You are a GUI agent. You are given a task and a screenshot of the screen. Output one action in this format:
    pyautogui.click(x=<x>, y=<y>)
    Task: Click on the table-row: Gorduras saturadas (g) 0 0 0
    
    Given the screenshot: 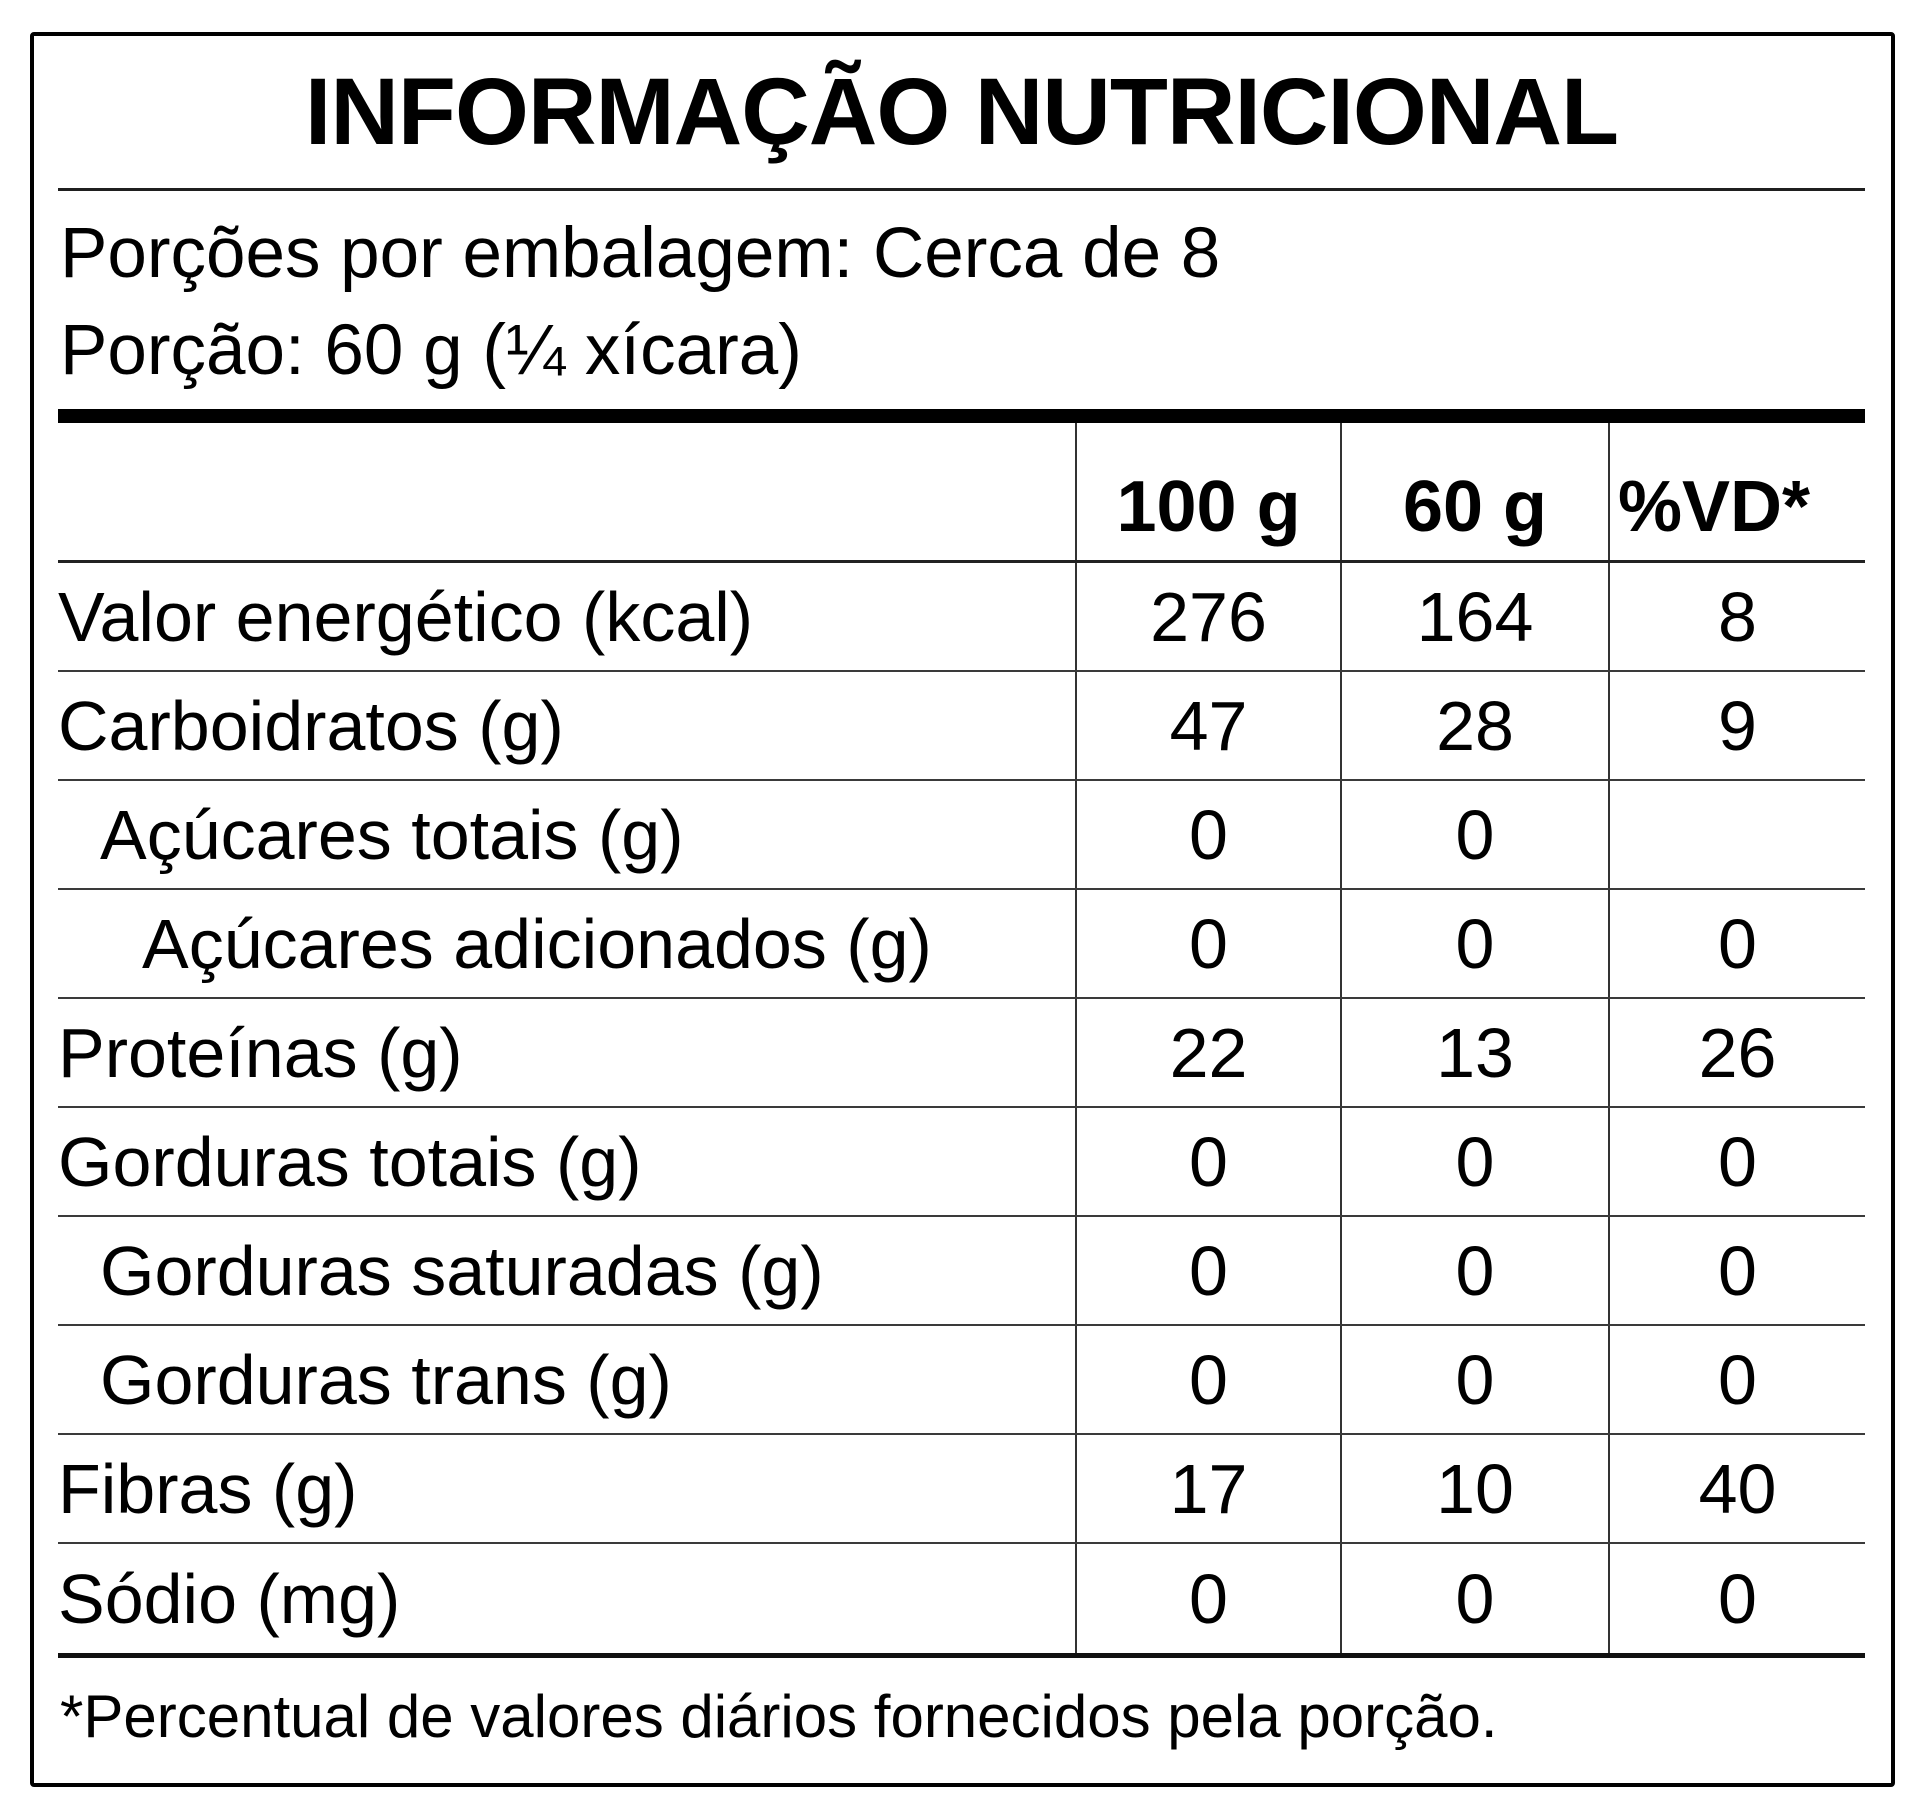 What is the action you would take?
    pyautogui.click(x=961, y=1271)
    